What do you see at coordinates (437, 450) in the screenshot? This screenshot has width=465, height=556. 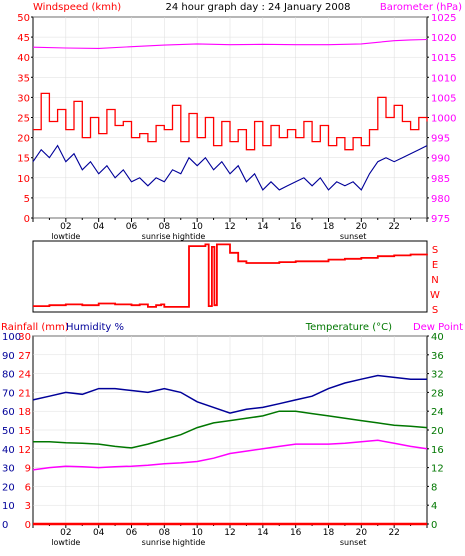 I see `temperature-axis-tick-label: 16` at bounding box center [437, 450].